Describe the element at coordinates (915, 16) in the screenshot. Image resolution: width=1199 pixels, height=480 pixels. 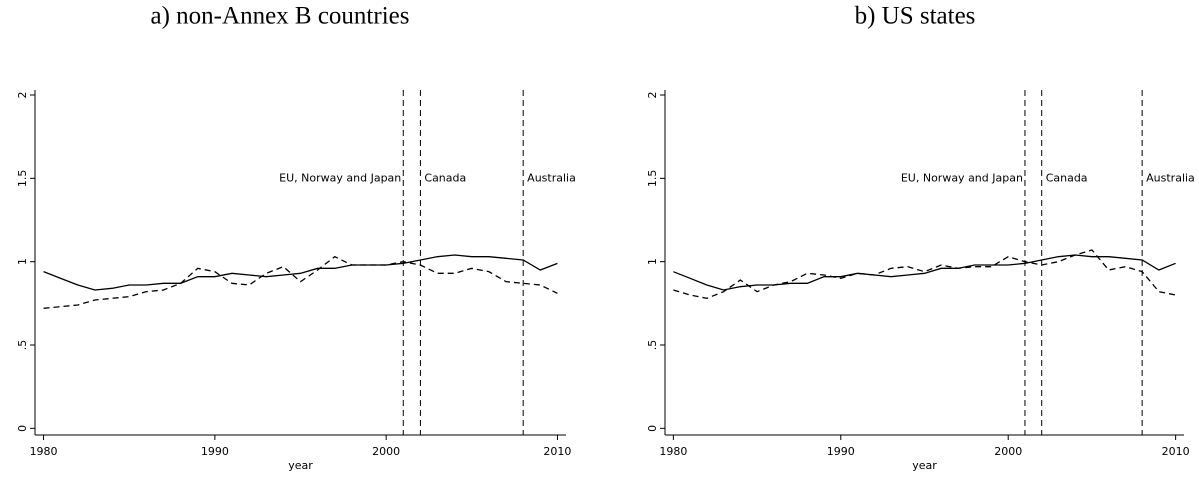
I see `chart-title: b) US states` at that location.